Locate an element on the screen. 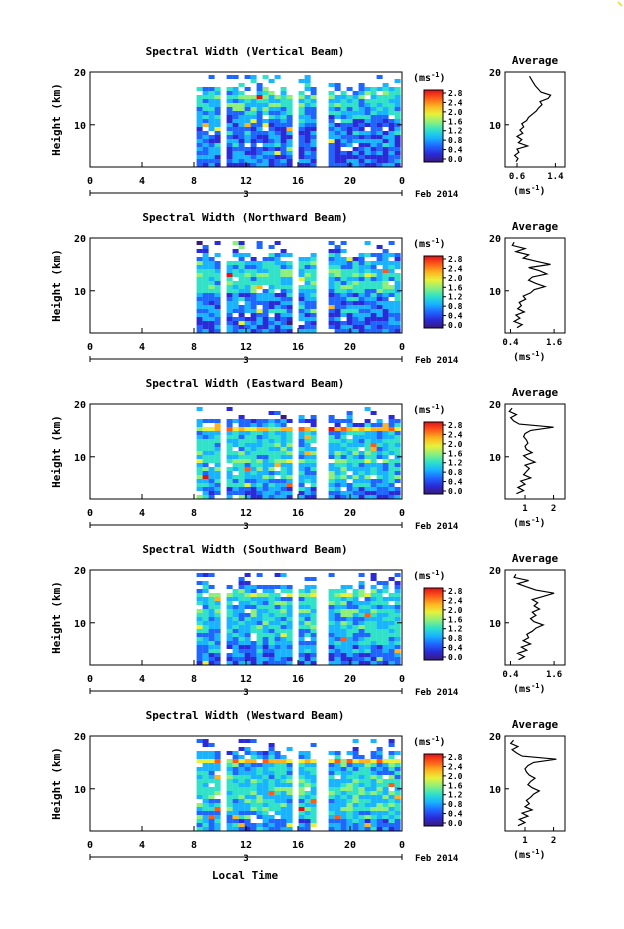  profile-x-tick-label: 0.4 is located at coordinates (510, 675).